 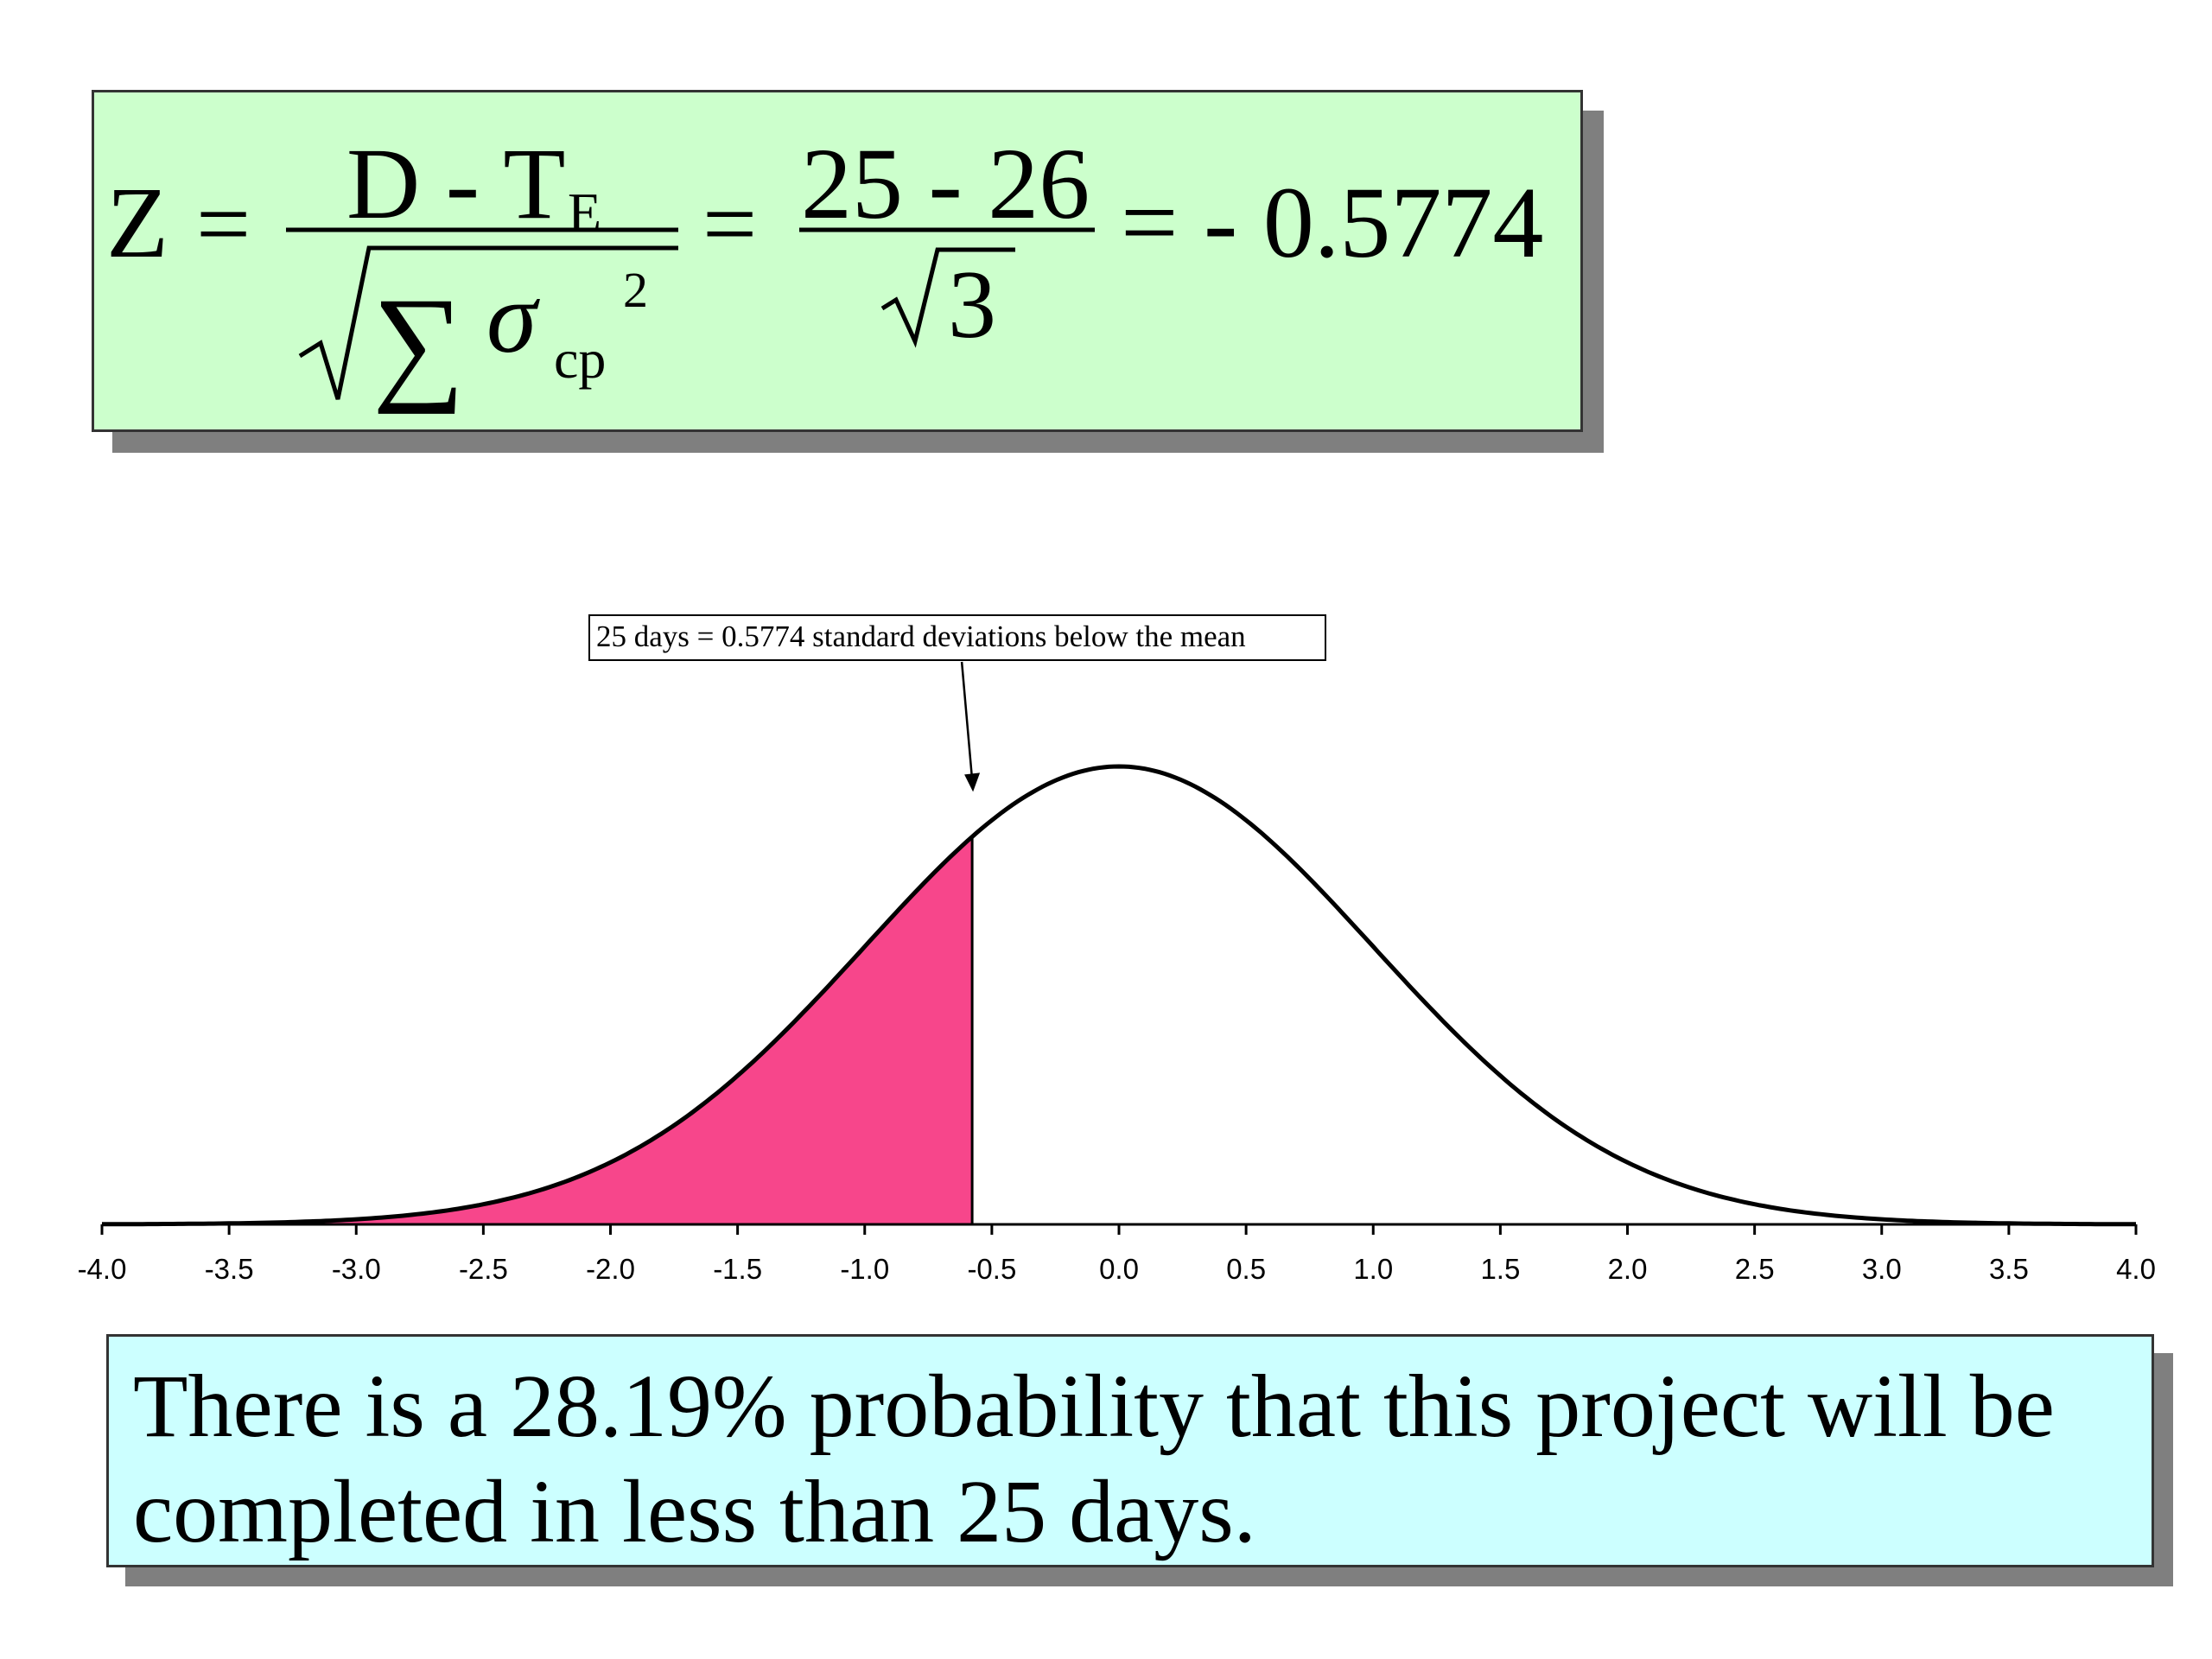 What do you see at coordinates (972, 305) in the screenshot?
I see `denominator-numeric: 3` at bounding box center [972, 305].